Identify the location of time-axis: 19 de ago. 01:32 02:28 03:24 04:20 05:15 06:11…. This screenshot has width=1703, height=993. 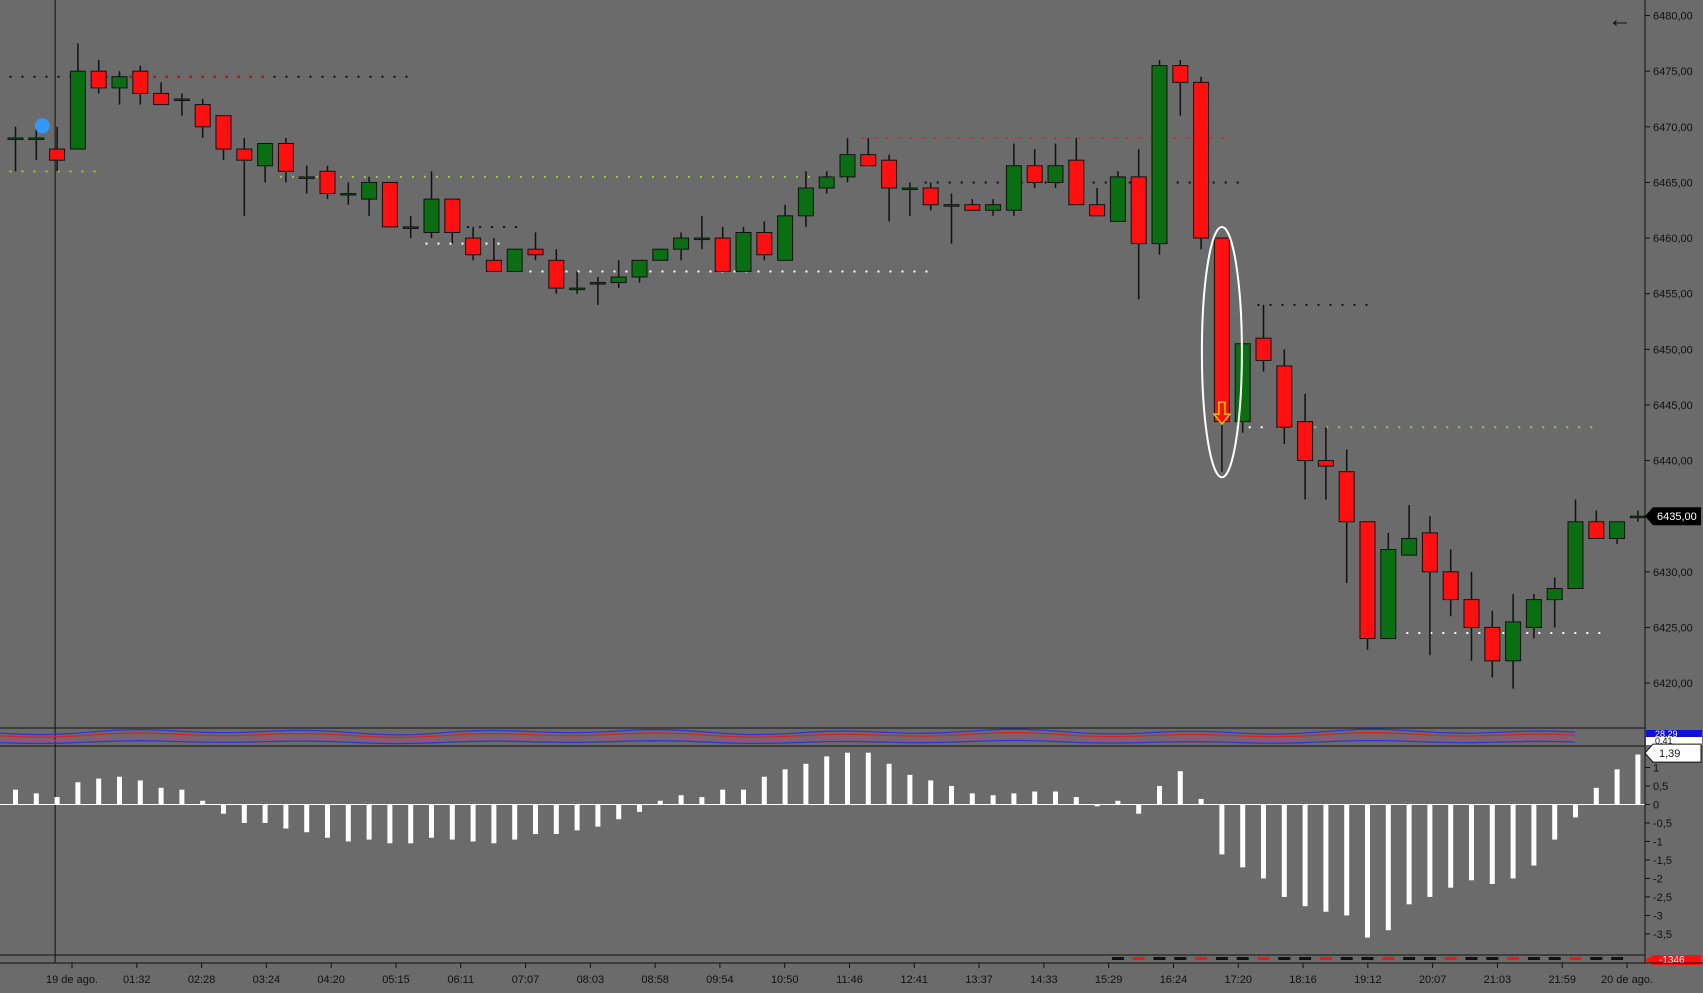
(851, 974).